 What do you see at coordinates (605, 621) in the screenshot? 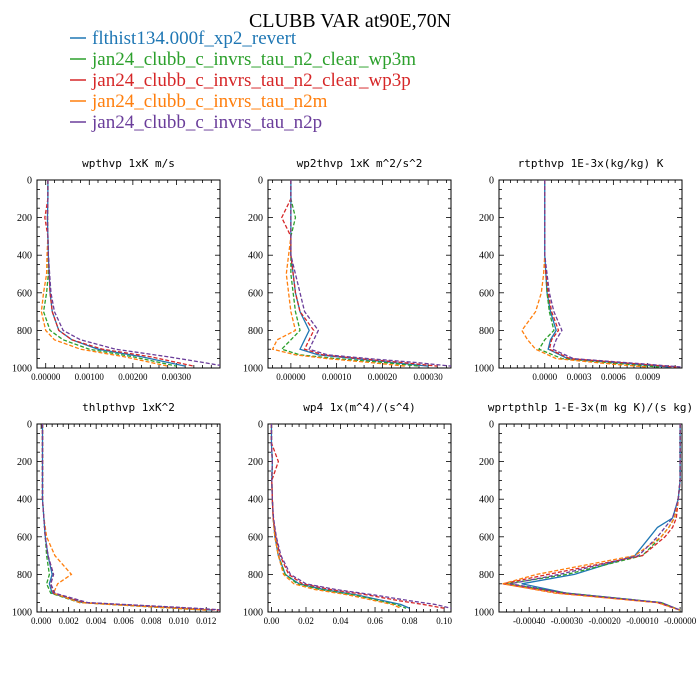
I see `x-tick-label: -0.00020` at bounding box center [605, 621].